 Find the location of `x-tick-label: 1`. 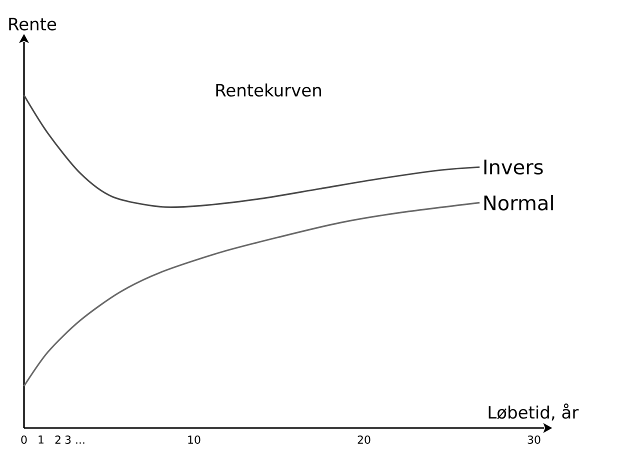

x-tick-label: 1 is located at coordinates (41, 440).